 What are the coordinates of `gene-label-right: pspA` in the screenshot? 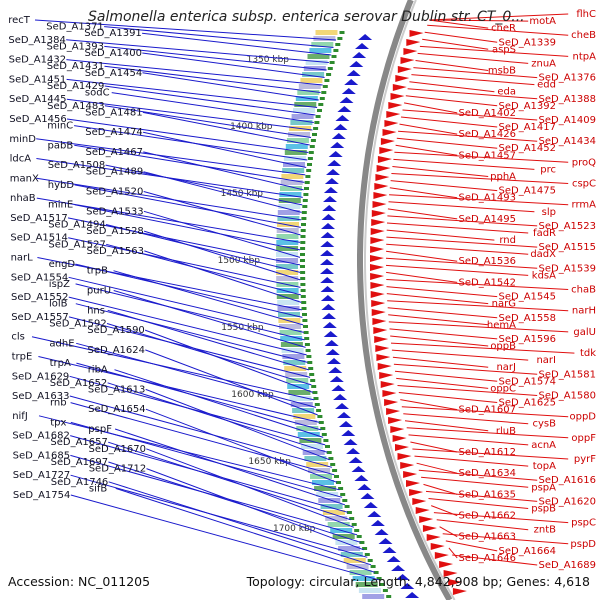 It's located at (543, 487).